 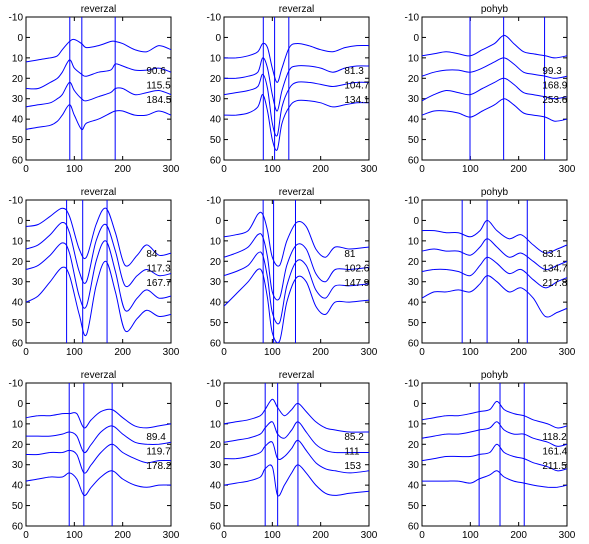 What do you see at coordinates (554, 437) in the screenshot?
I see `marker-value-label: 118.2` at bounding box center [554, 437].